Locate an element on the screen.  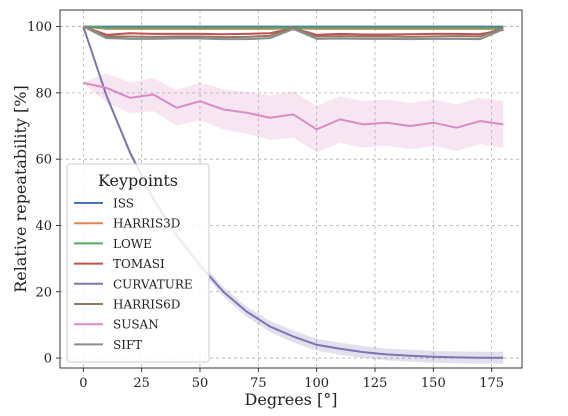
x-tick-label: 175 is located at coordinates (491, 383).